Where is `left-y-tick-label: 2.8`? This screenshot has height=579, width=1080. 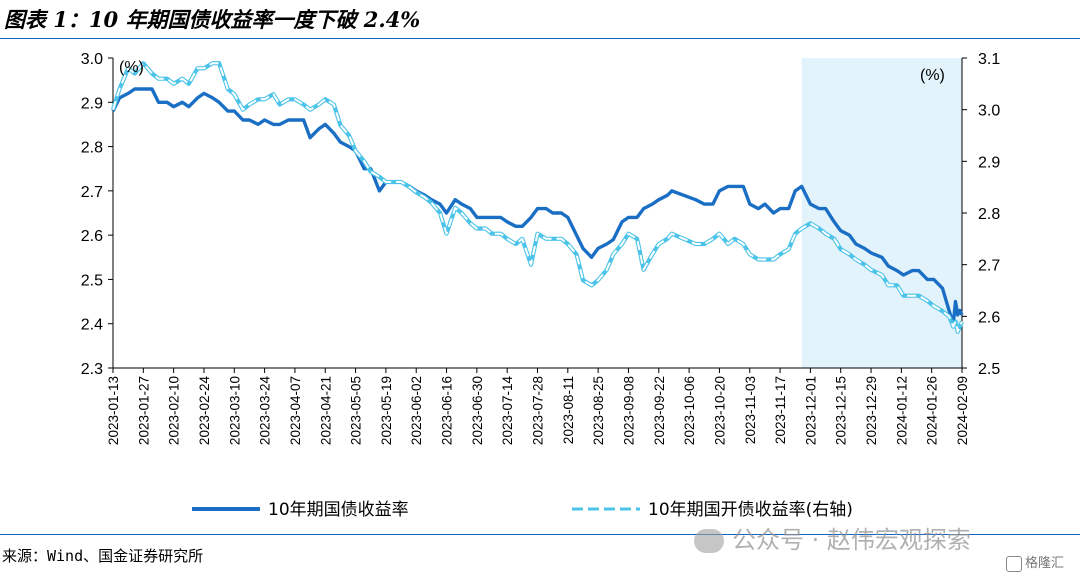 left-y-tick-label: 2.8 is located at coordinates (92, 148).